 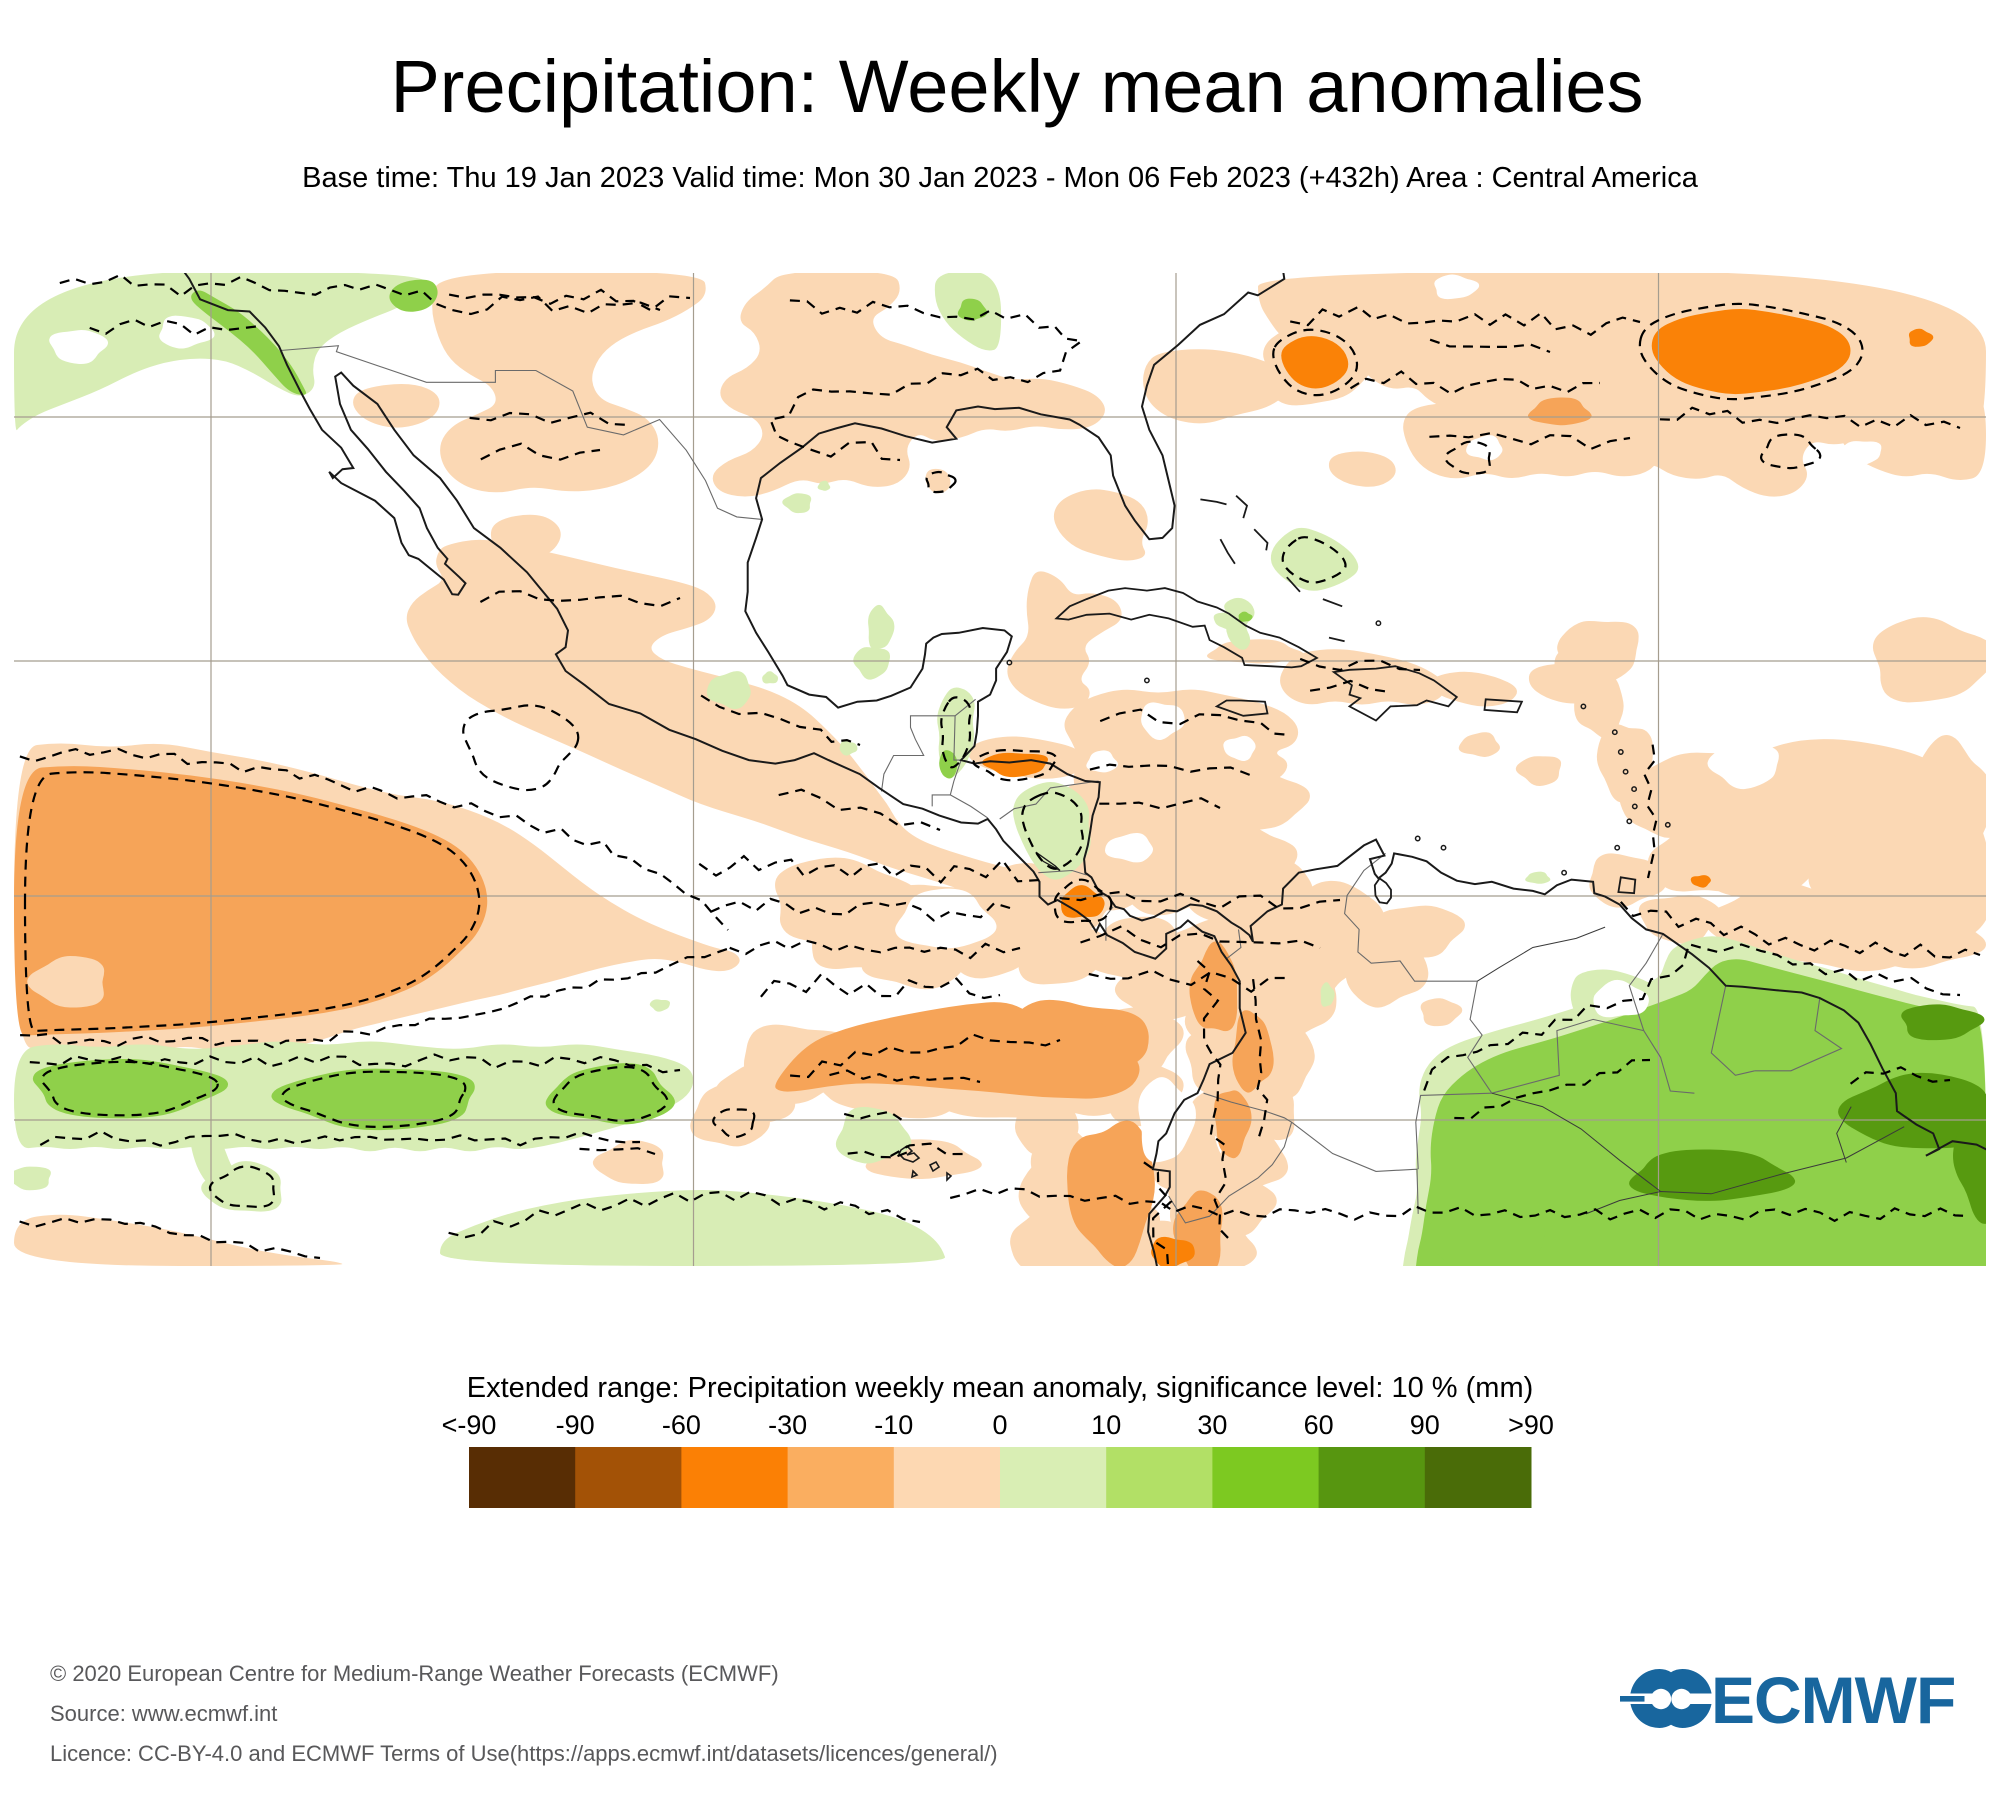 What do you see at coordinates (1106, 1425) in the screenshot?
I see `svg-text: 10` at bounding box center [1106, 1425].